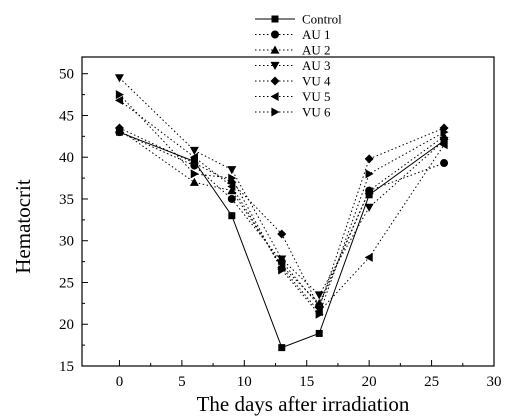 This screenshot has height=418, width=510. I want to click on legend-label: VU 6, so click(316, 112).